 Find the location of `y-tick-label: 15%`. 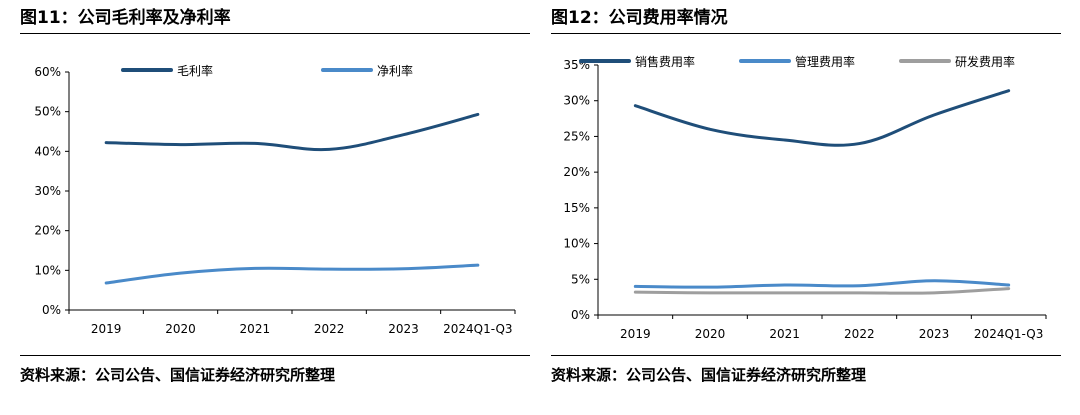

y-tick-label: 15% is located at coordinates (576, 208).